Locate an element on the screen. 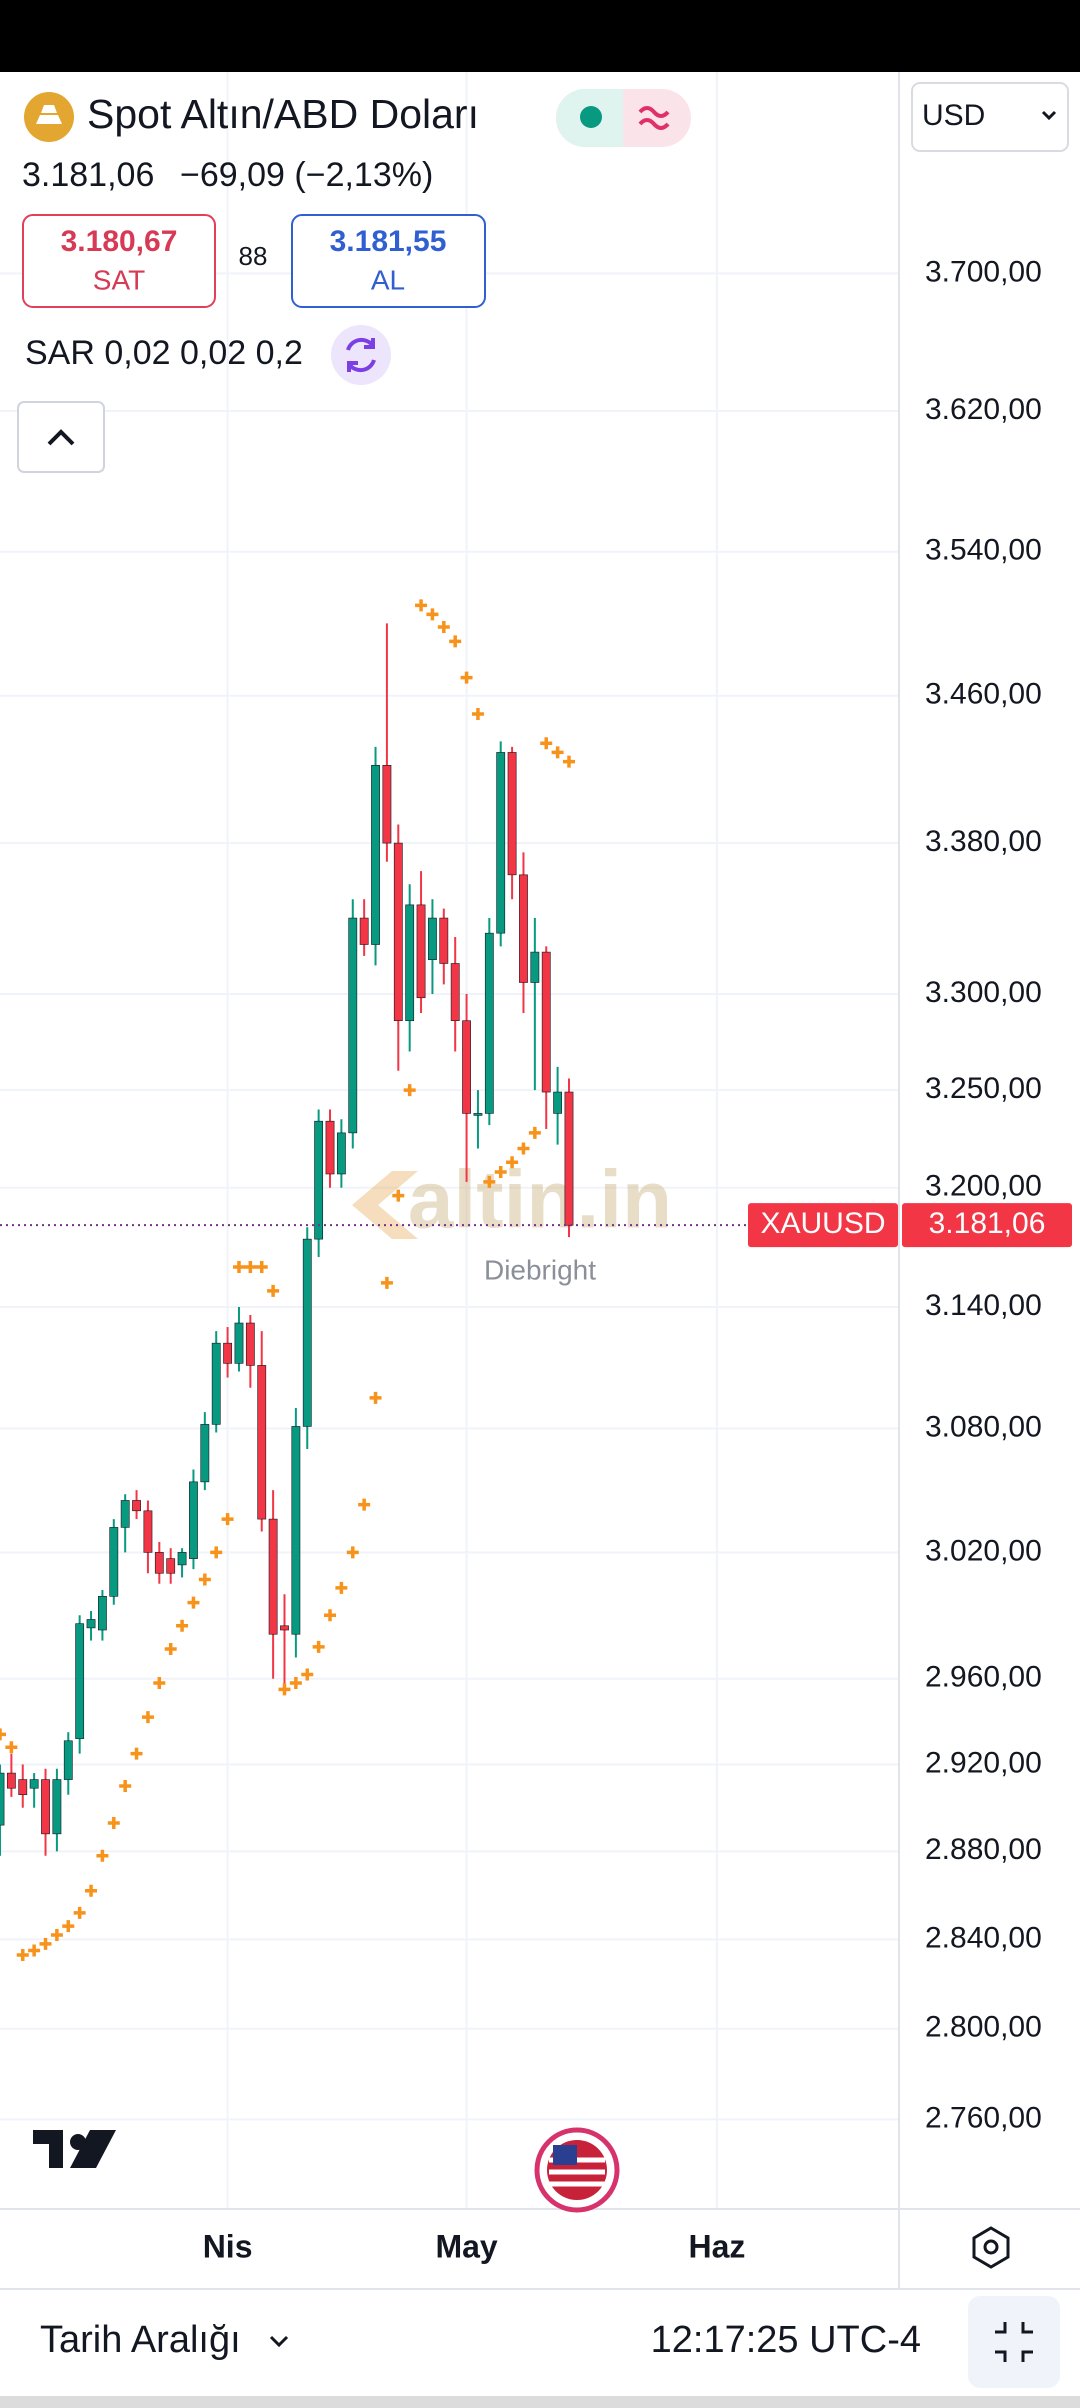 This screenshot has height=2408, width=1080. fullscreen-icon is located at coordinates (1014, 2342).